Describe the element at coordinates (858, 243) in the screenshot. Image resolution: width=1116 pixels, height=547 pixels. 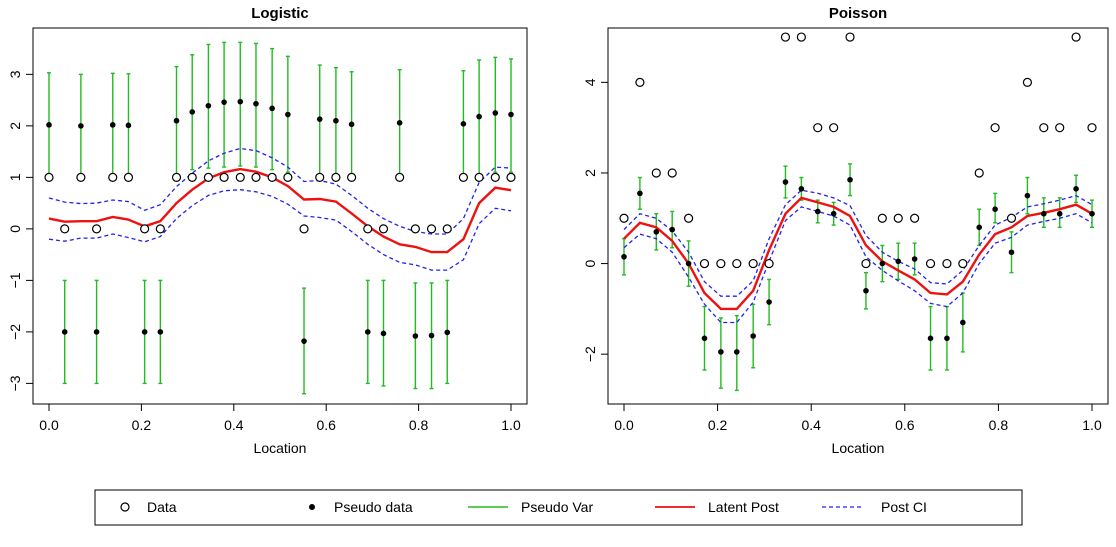
I see `poisson-post-ci-upper-line` at that location.